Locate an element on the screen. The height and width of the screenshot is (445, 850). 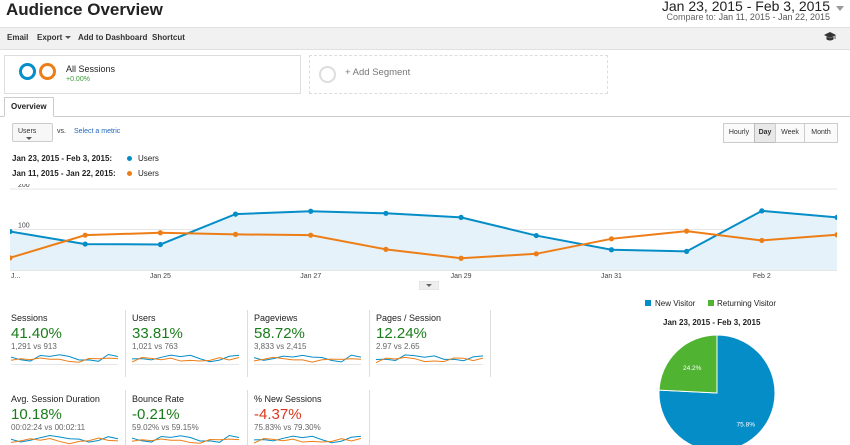
legend-series-previous: Users is located at coordinates (148, 173).